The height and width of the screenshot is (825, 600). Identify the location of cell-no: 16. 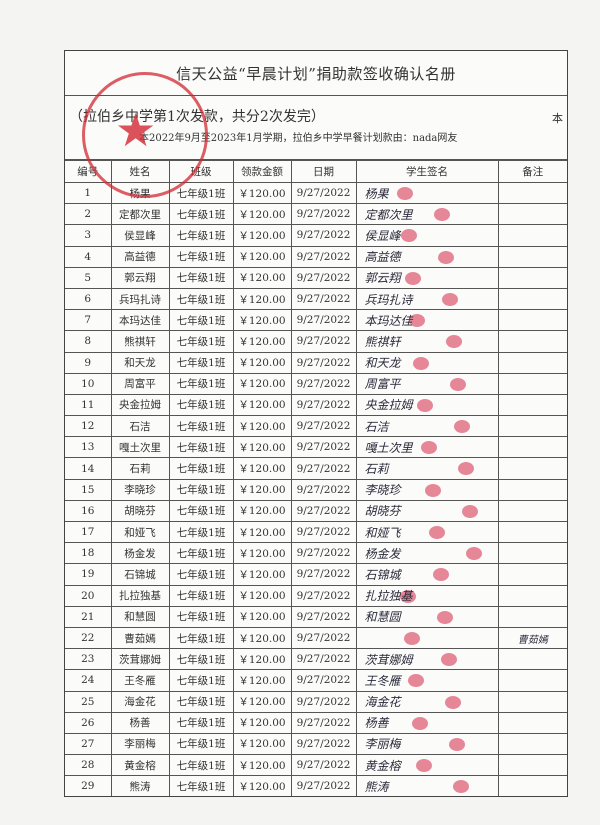
(88, 511).